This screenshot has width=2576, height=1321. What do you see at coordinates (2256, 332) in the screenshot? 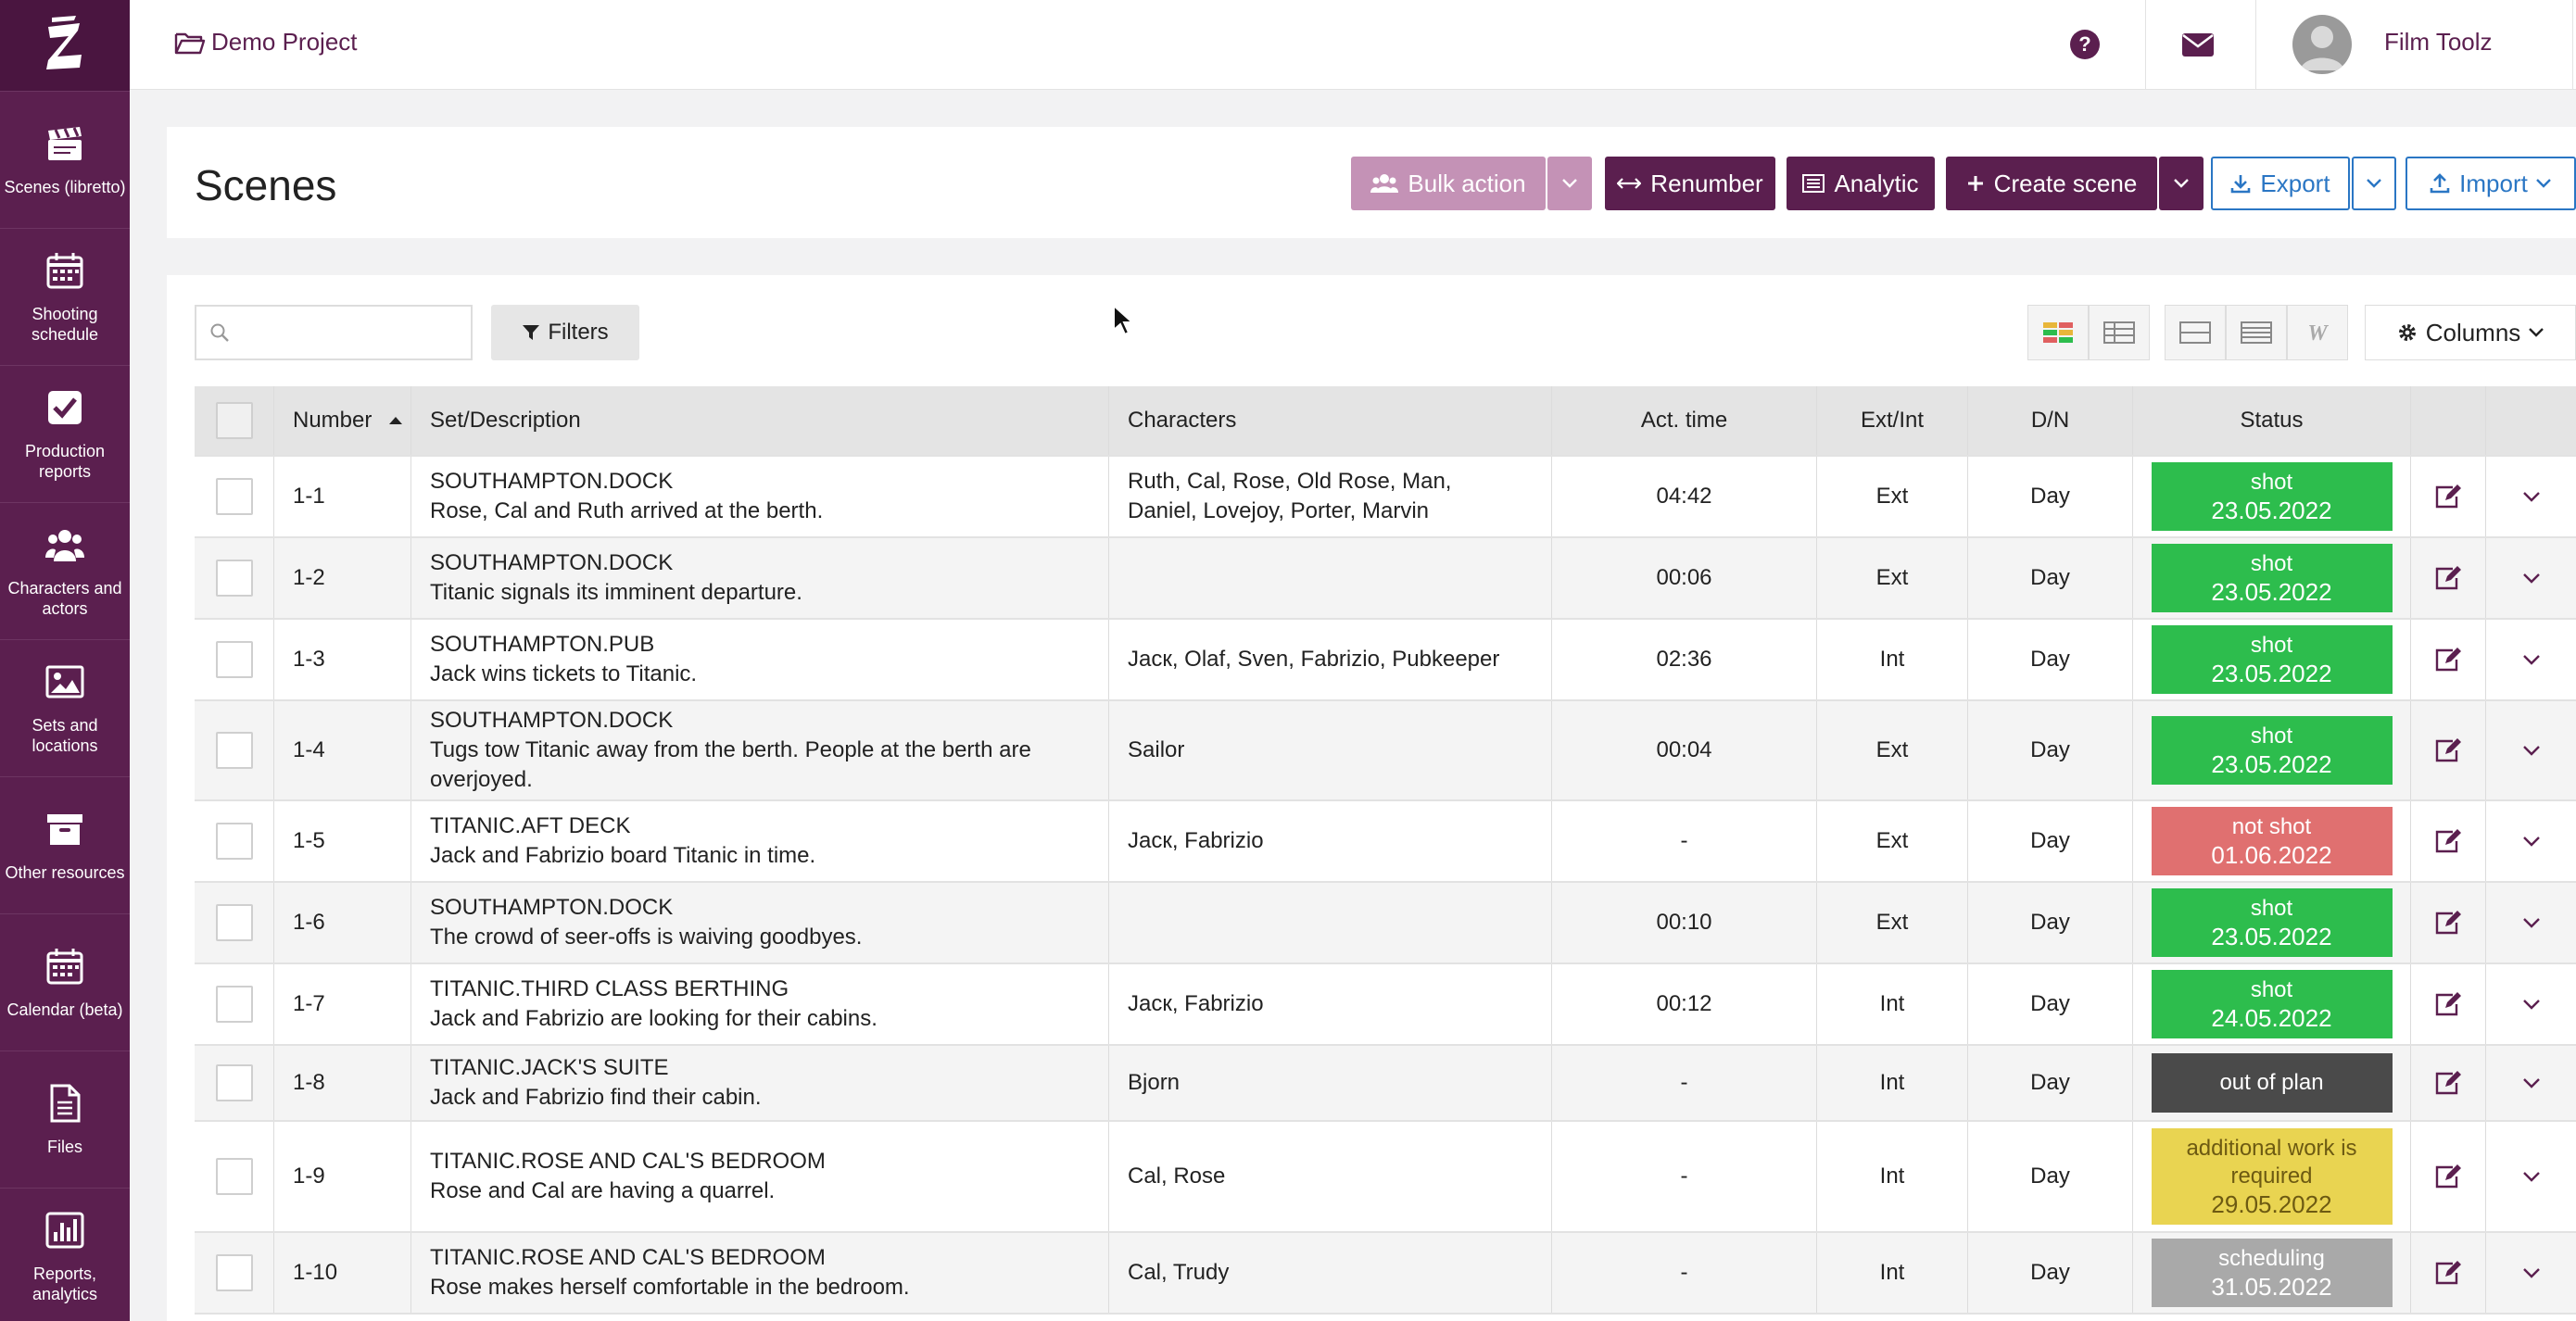
I see `row-height-compact-button` at bounding box center [2256, 332].